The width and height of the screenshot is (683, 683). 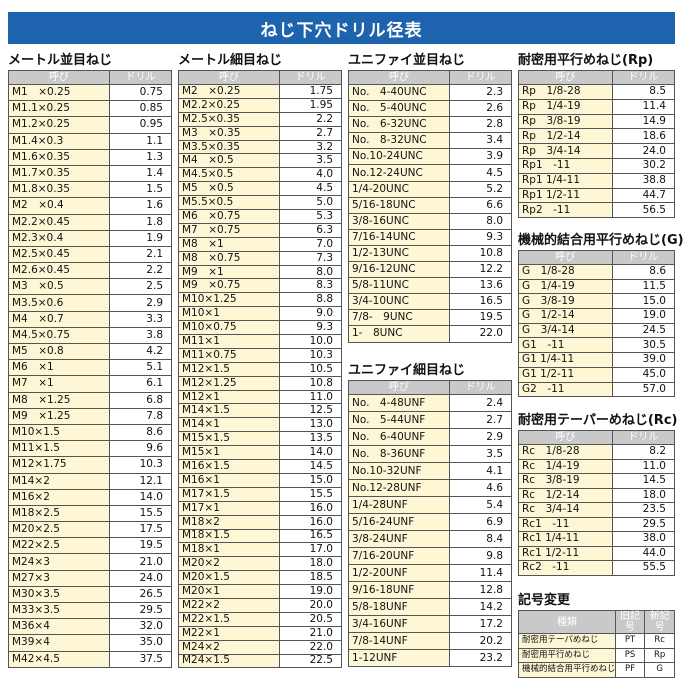 I want to click on row: M1.6×0.35 1.3, so click(x=89, y=157).